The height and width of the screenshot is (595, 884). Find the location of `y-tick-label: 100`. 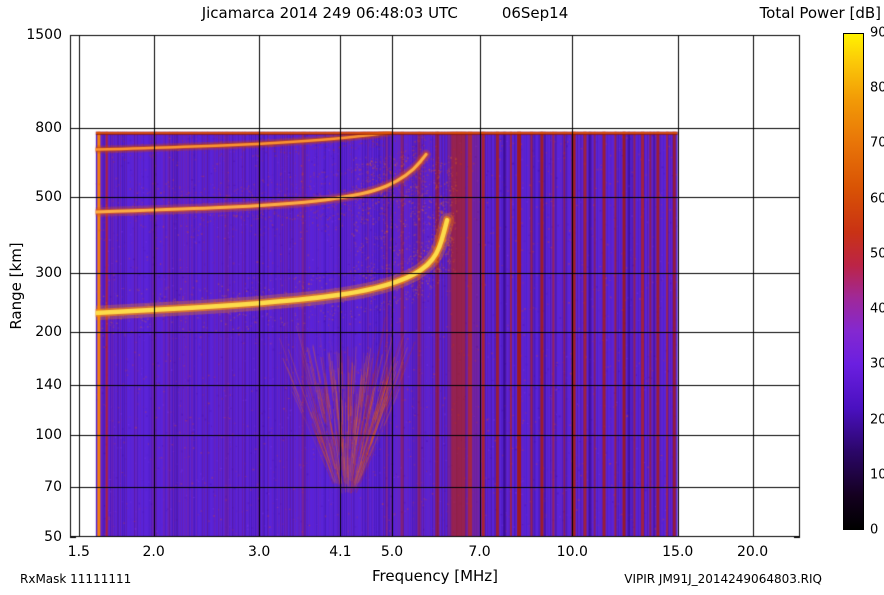

y-tick-label: 100 is located at coordinates (48, 434).